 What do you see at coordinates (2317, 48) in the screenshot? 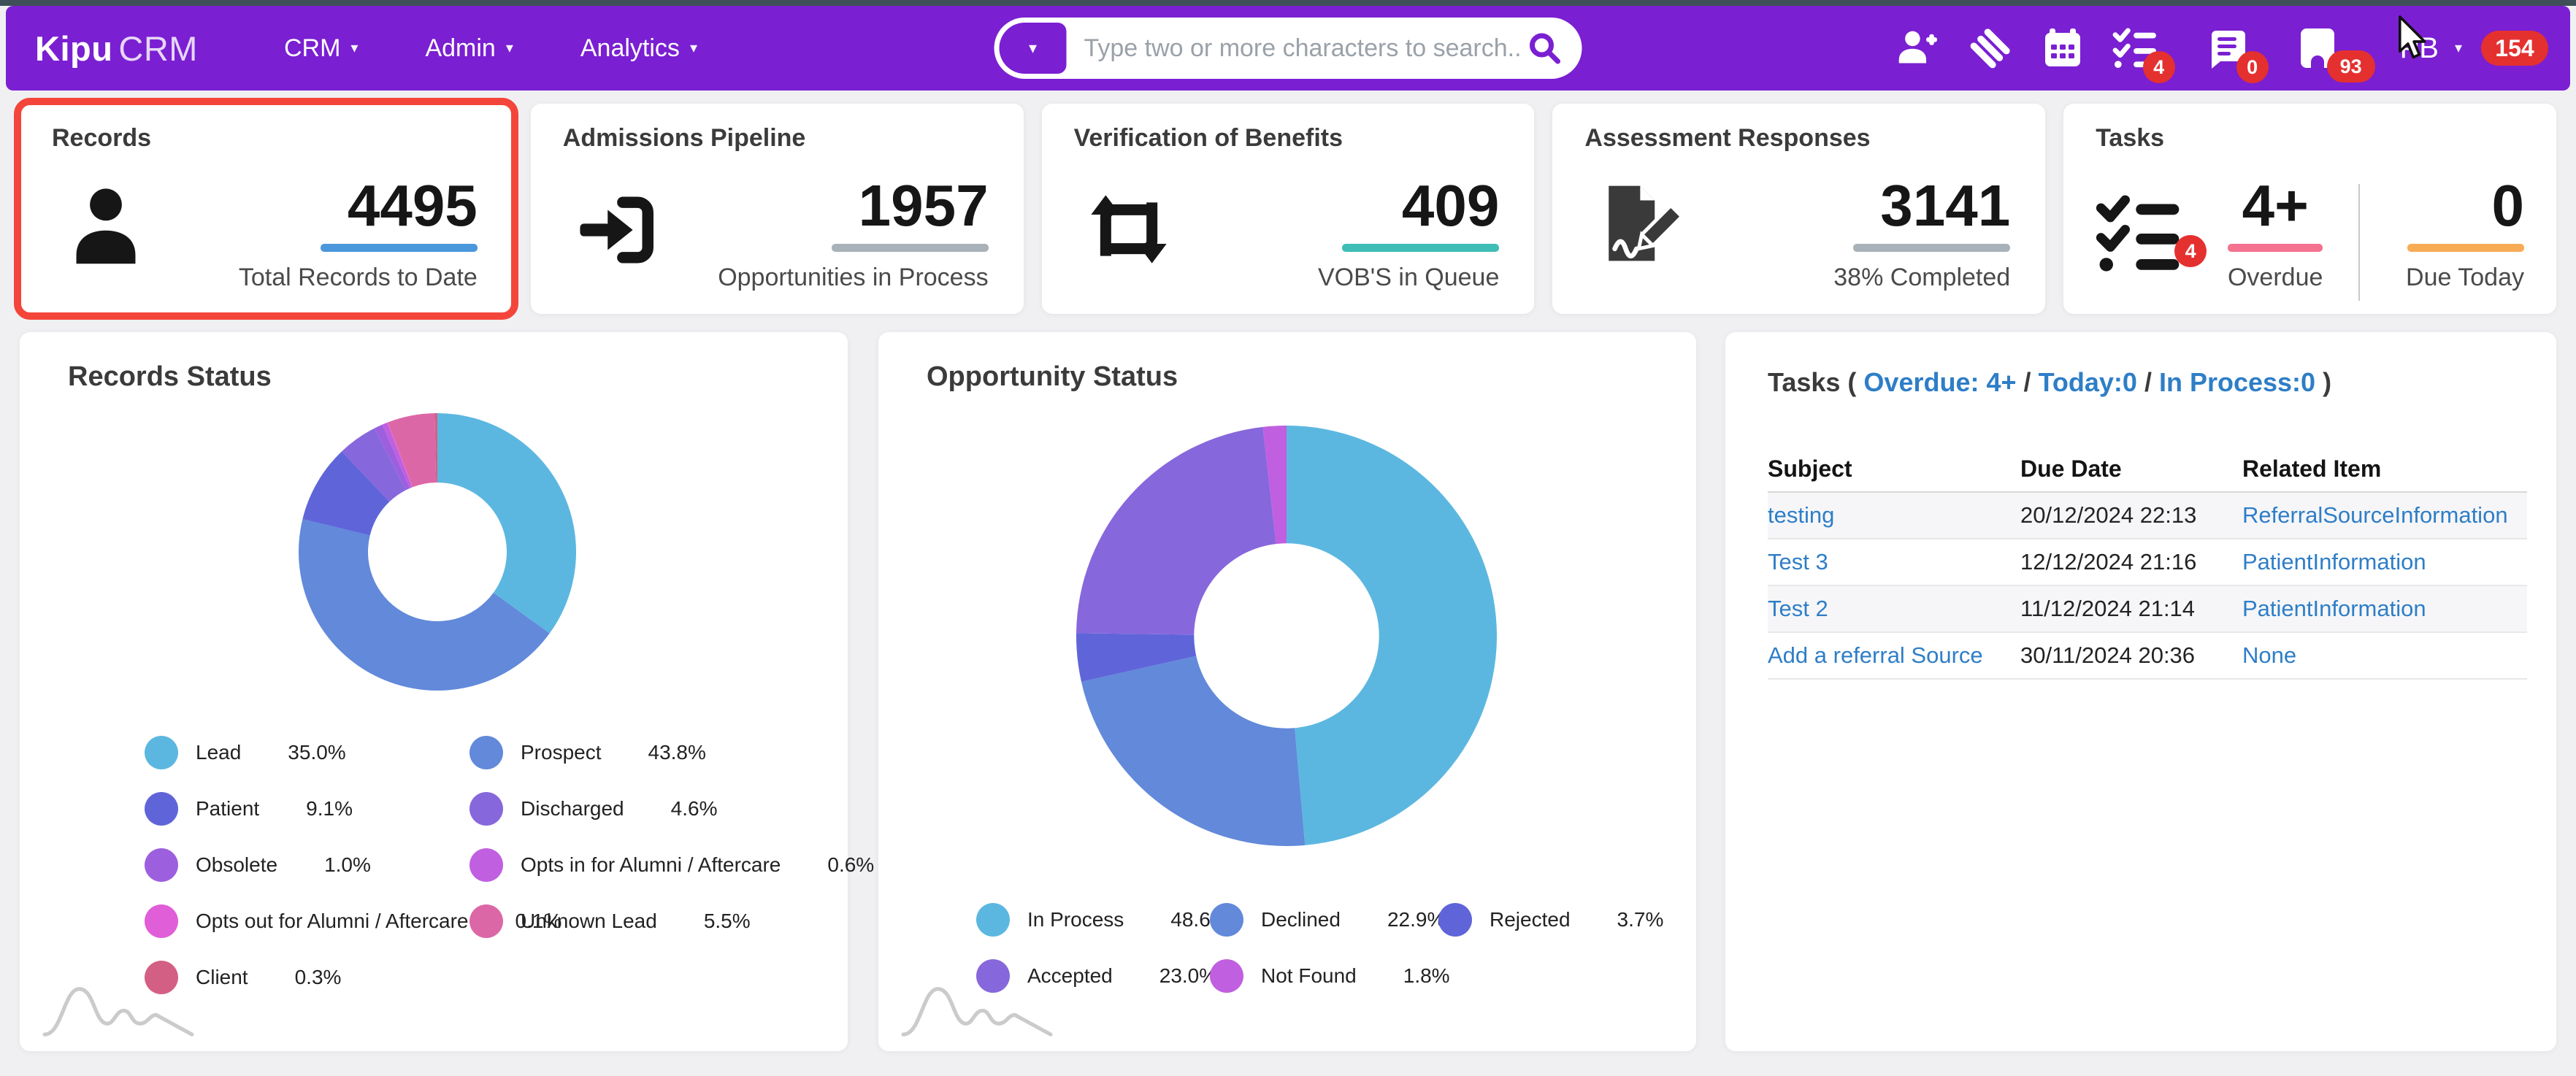
I see `tablet-icon` at bounding box center [2317, 48].